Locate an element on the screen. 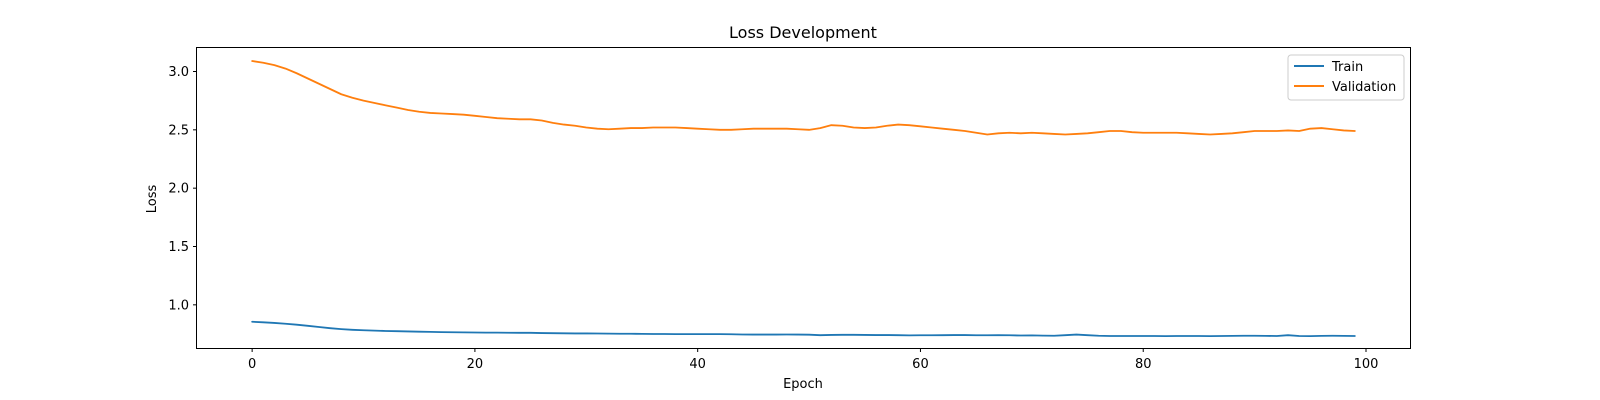  x-tick-label: 100 is located at coordinates (1366, 364).